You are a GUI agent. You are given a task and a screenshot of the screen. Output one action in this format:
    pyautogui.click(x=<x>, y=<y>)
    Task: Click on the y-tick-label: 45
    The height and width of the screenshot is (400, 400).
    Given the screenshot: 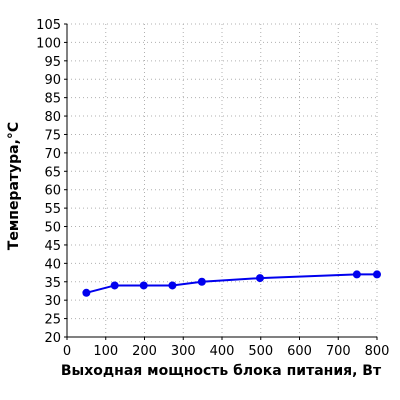 What is the action you would take?
    pyautogui.click(x=52, y=246)
    